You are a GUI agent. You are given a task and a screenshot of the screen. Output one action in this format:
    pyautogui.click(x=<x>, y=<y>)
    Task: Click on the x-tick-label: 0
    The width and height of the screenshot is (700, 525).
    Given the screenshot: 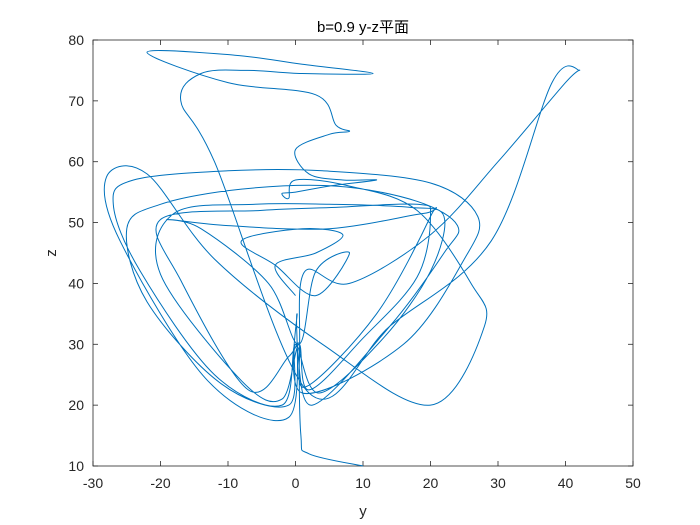 What is the action you would take?
    pyautogui.click(x=296, y=483)
    